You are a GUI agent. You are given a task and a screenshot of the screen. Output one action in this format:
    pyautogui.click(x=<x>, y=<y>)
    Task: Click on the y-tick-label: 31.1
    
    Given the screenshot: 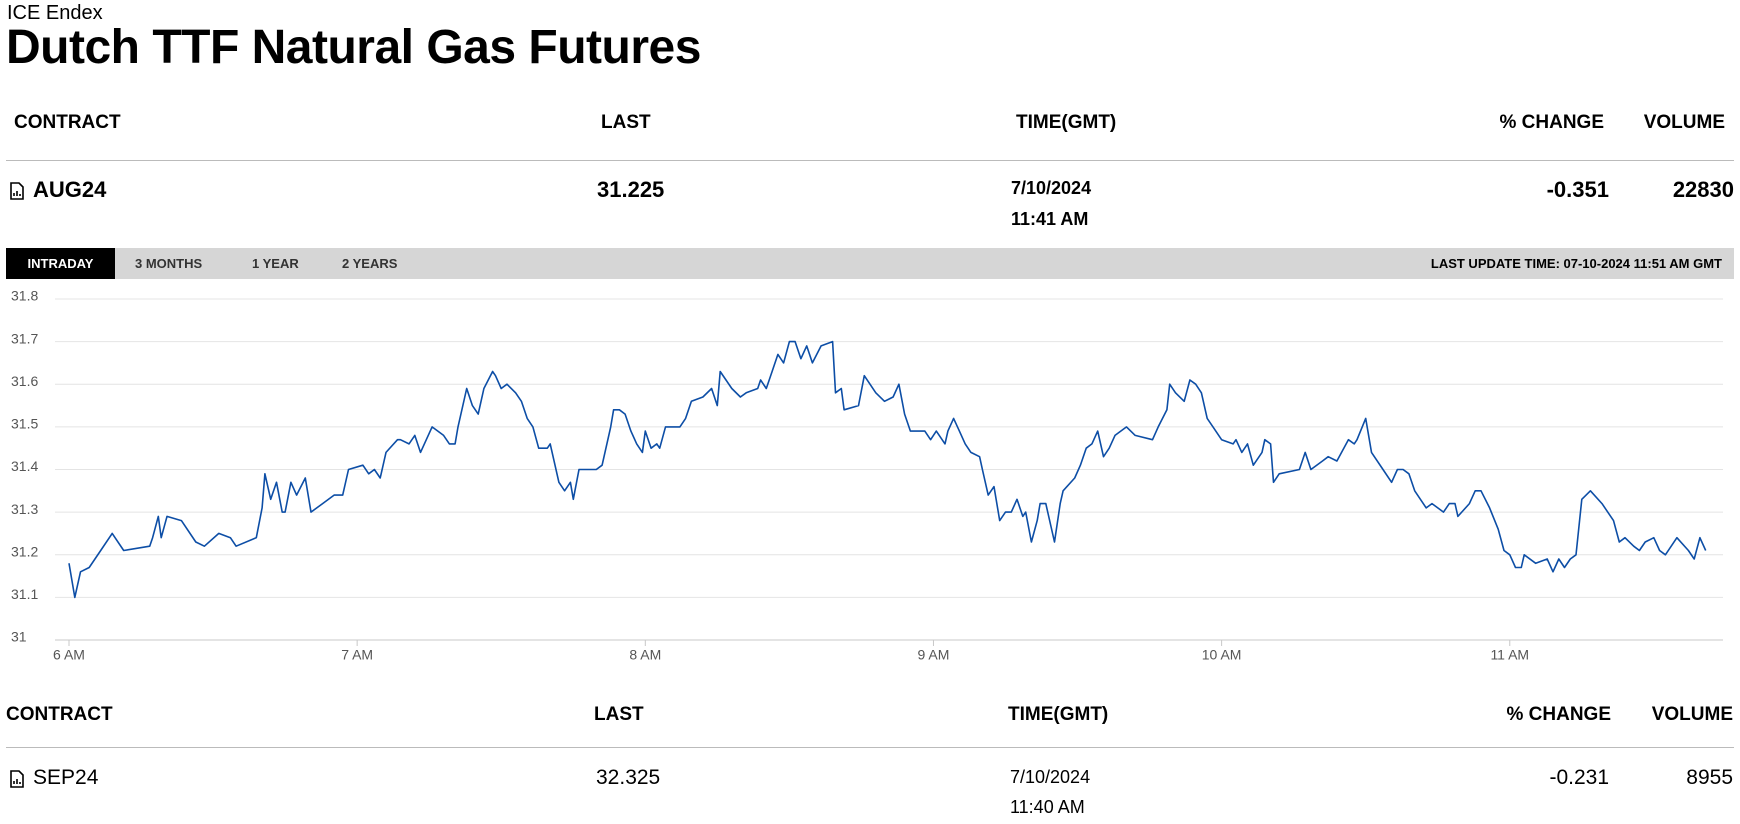 What is the action you would take?
    pyautogui.click(x=24, y=594)
    